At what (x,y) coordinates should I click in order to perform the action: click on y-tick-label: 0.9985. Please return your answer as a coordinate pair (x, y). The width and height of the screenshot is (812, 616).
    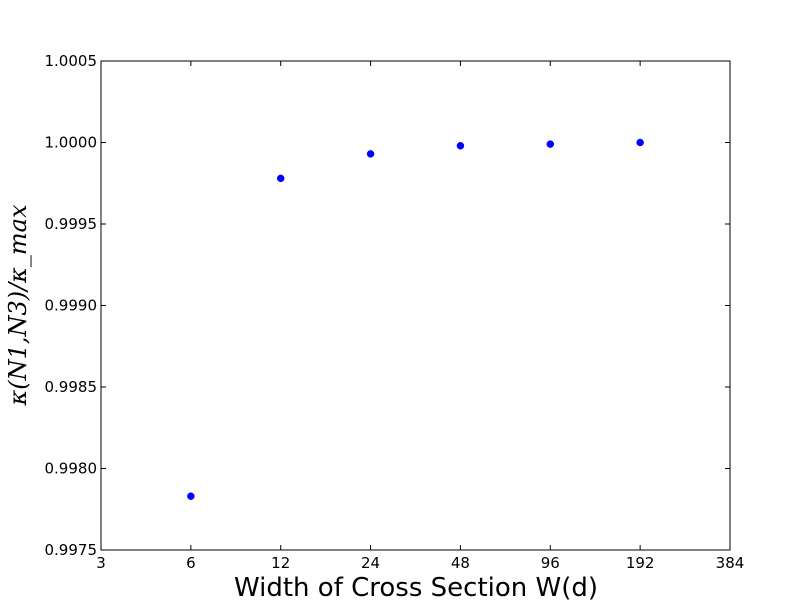
    Looking at the image, I should click on (71, 387).